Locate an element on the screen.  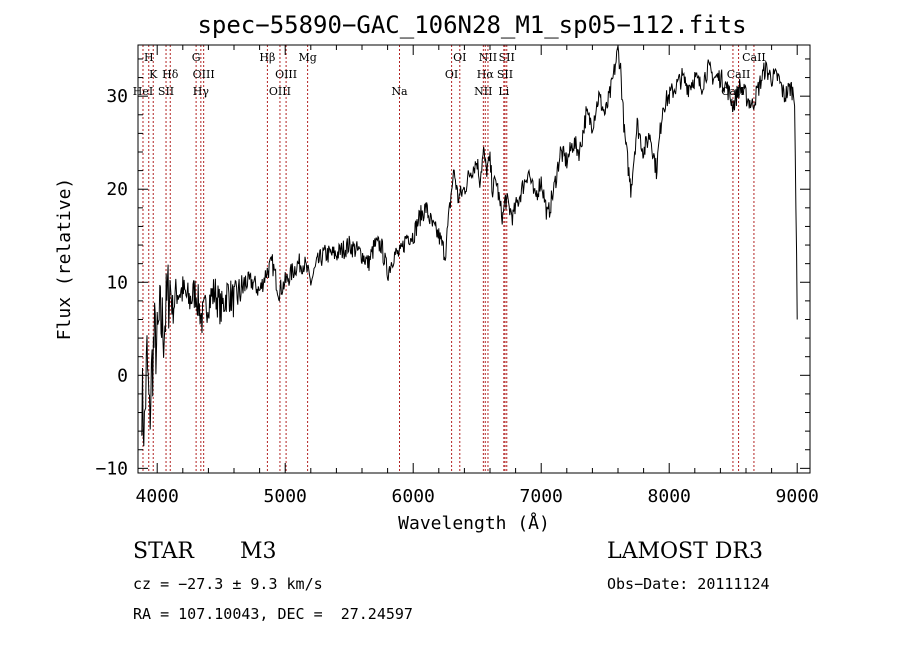
star-subclass: M3 is located at coordinates (258, 551).